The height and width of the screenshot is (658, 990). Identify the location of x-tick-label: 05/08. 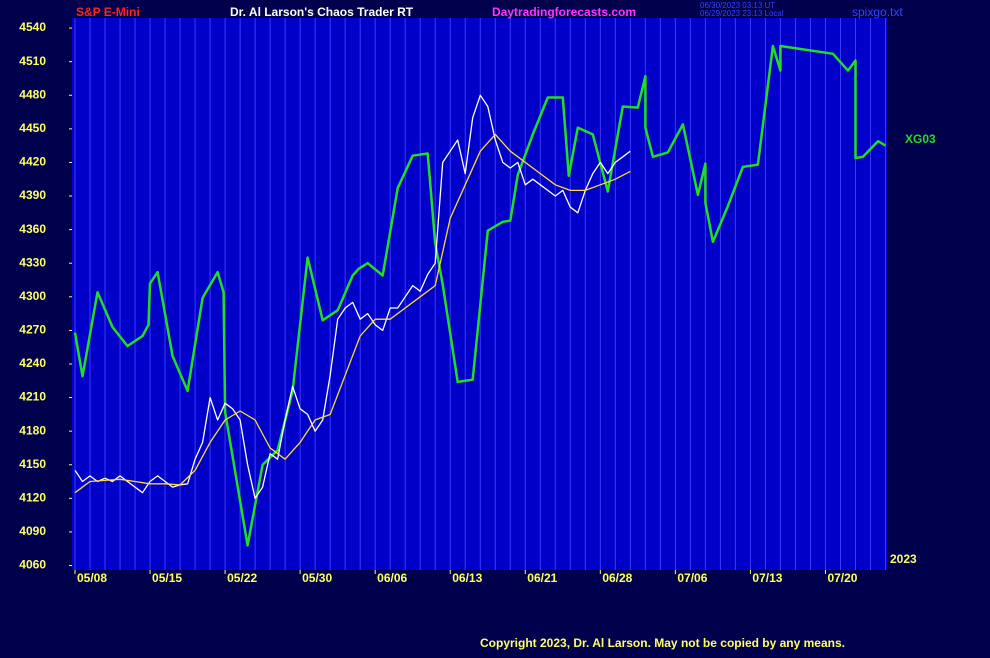
(92, 578).